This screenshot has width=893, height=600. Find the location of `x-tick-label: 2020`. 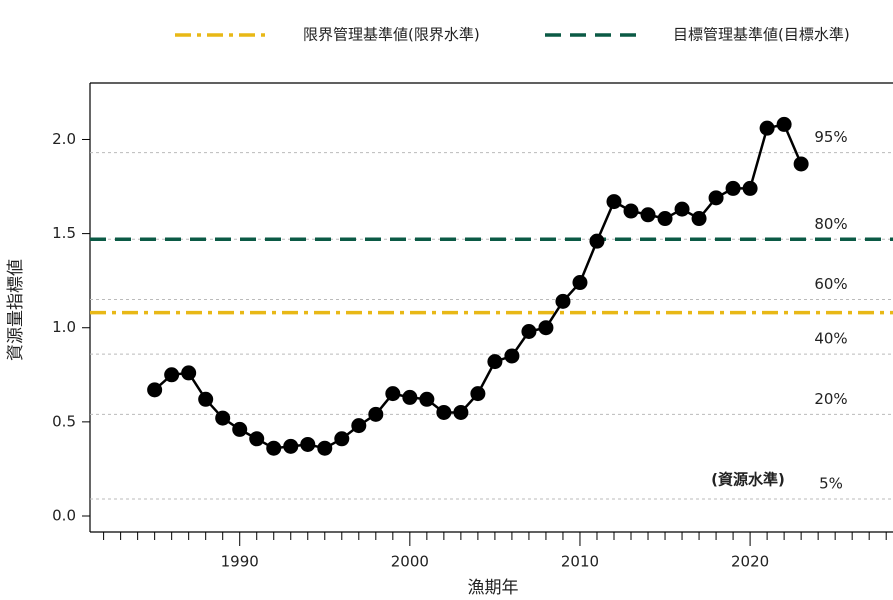

x-tick-label: 2020 is located at coordinates (750, 562).